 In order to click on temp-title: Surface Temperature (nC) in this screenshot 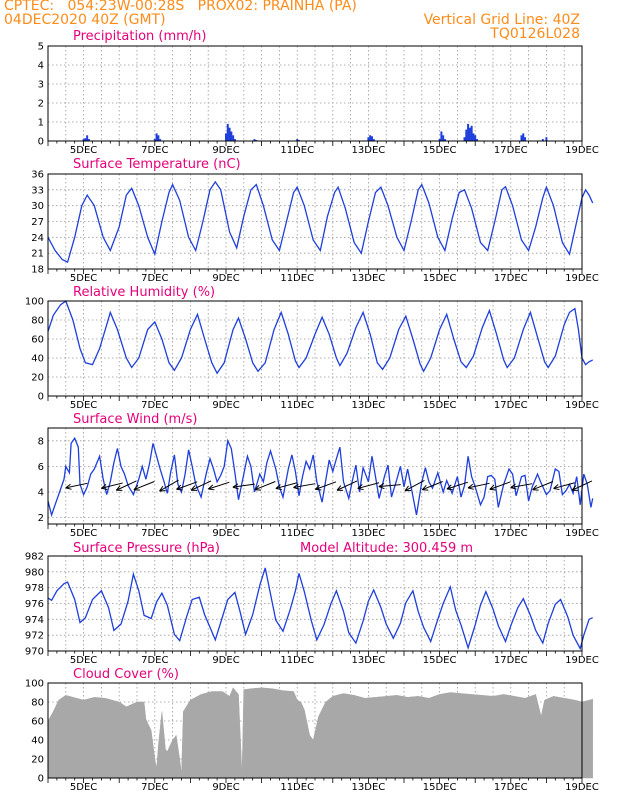, I will do `click(157, 164)`.